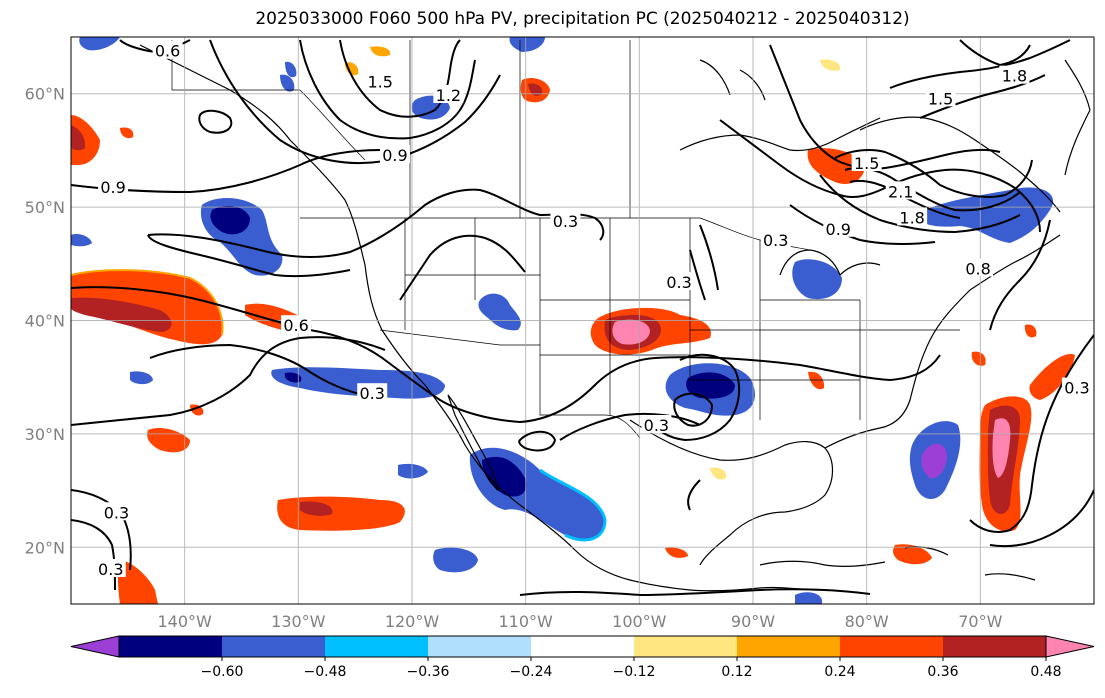  What do you see at coordinates (298, 621) in the screenshot?
I see `lon-tick-label: 130°W` at bounding box center [298, 621].